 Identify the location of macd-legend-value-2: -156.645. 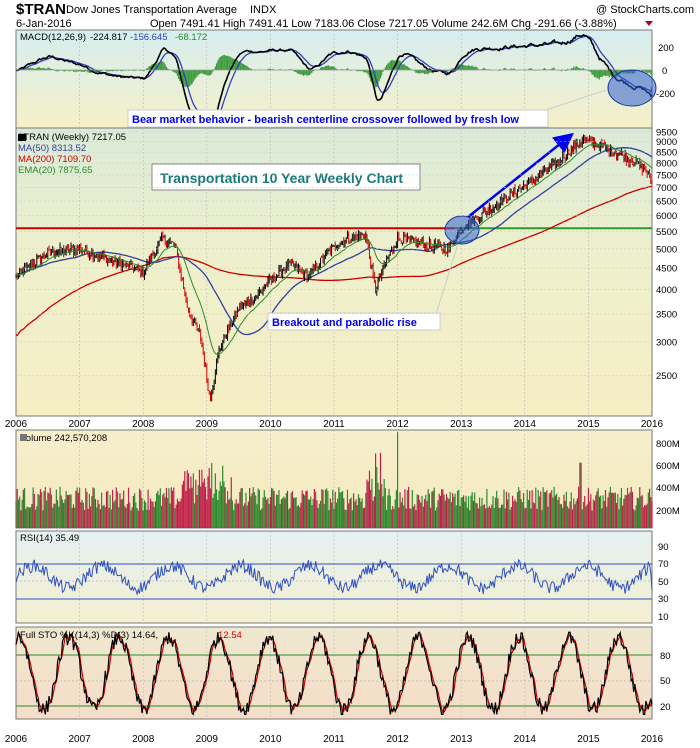
(149, 37).